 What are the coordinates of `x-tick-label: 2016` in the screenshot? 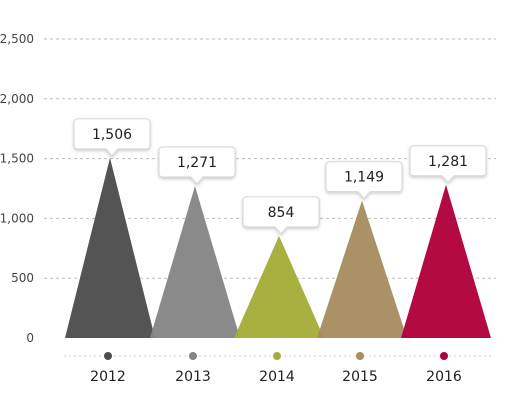 It's located at (444, 377).